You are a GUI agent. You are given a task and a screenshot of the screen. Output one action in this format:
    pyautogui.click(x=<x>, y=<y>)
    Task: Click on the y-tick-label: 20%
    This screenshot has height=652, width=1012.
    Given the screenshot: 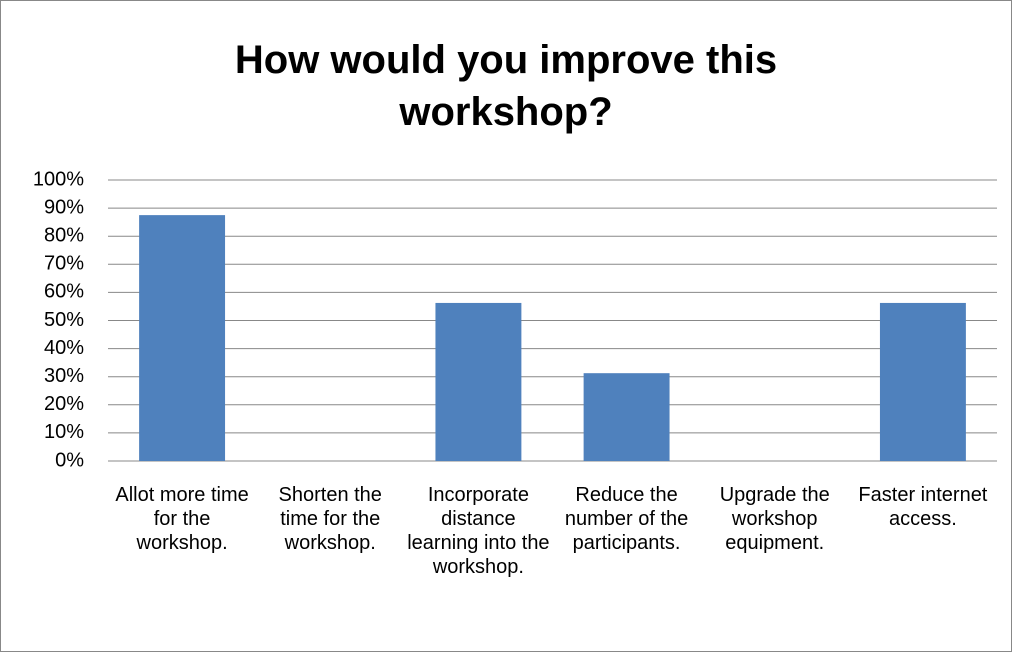 What is the action you would take?
    pyautogui.click(x=64, y=404)
    